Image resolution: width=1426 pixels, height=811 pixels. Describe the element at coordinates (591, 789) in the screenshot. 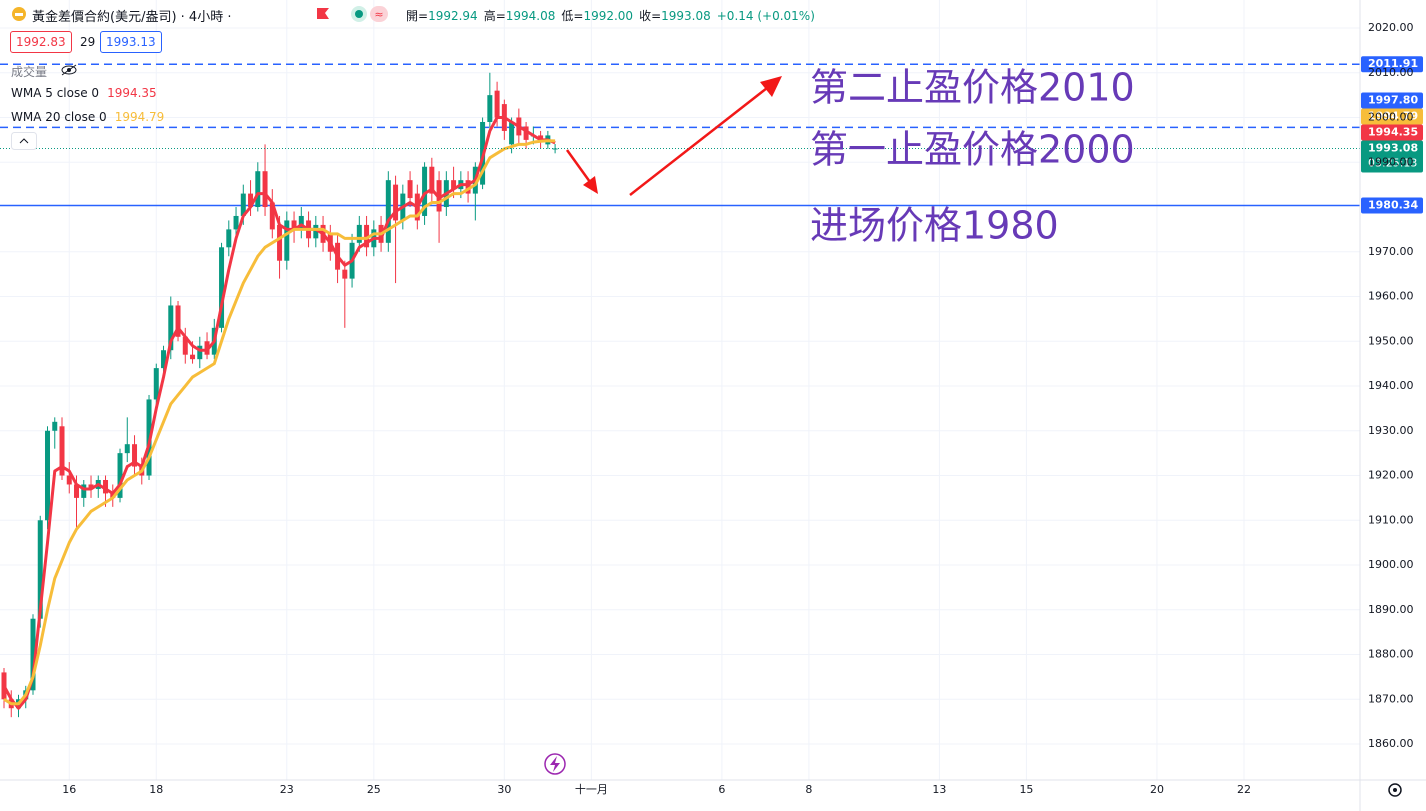

I see `x-tick-label: 十一月` at that location.